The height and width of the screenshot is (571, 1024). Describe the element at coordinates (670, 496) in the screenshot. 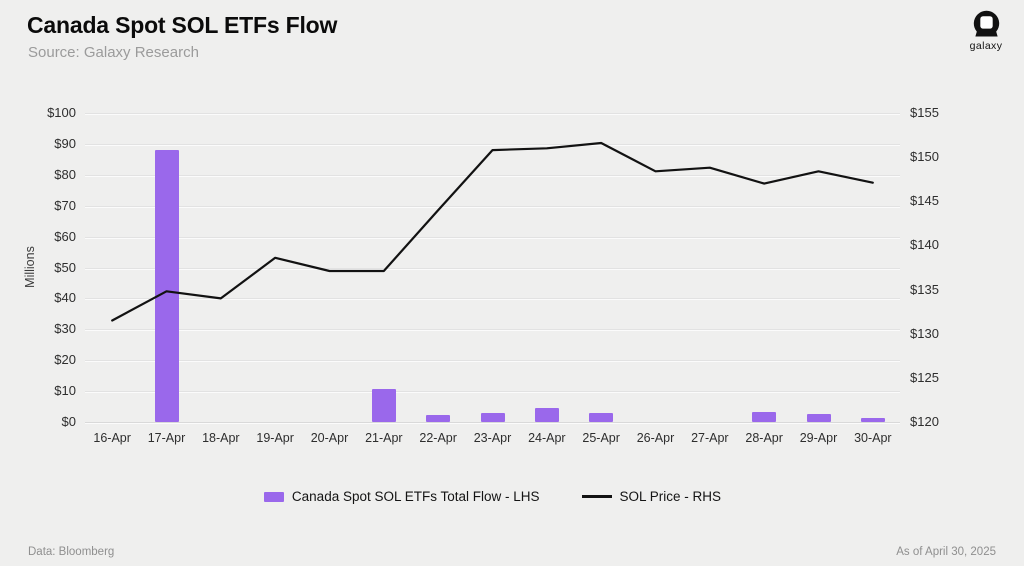

I see `legend-label: SOL Price - RHS` at that location.